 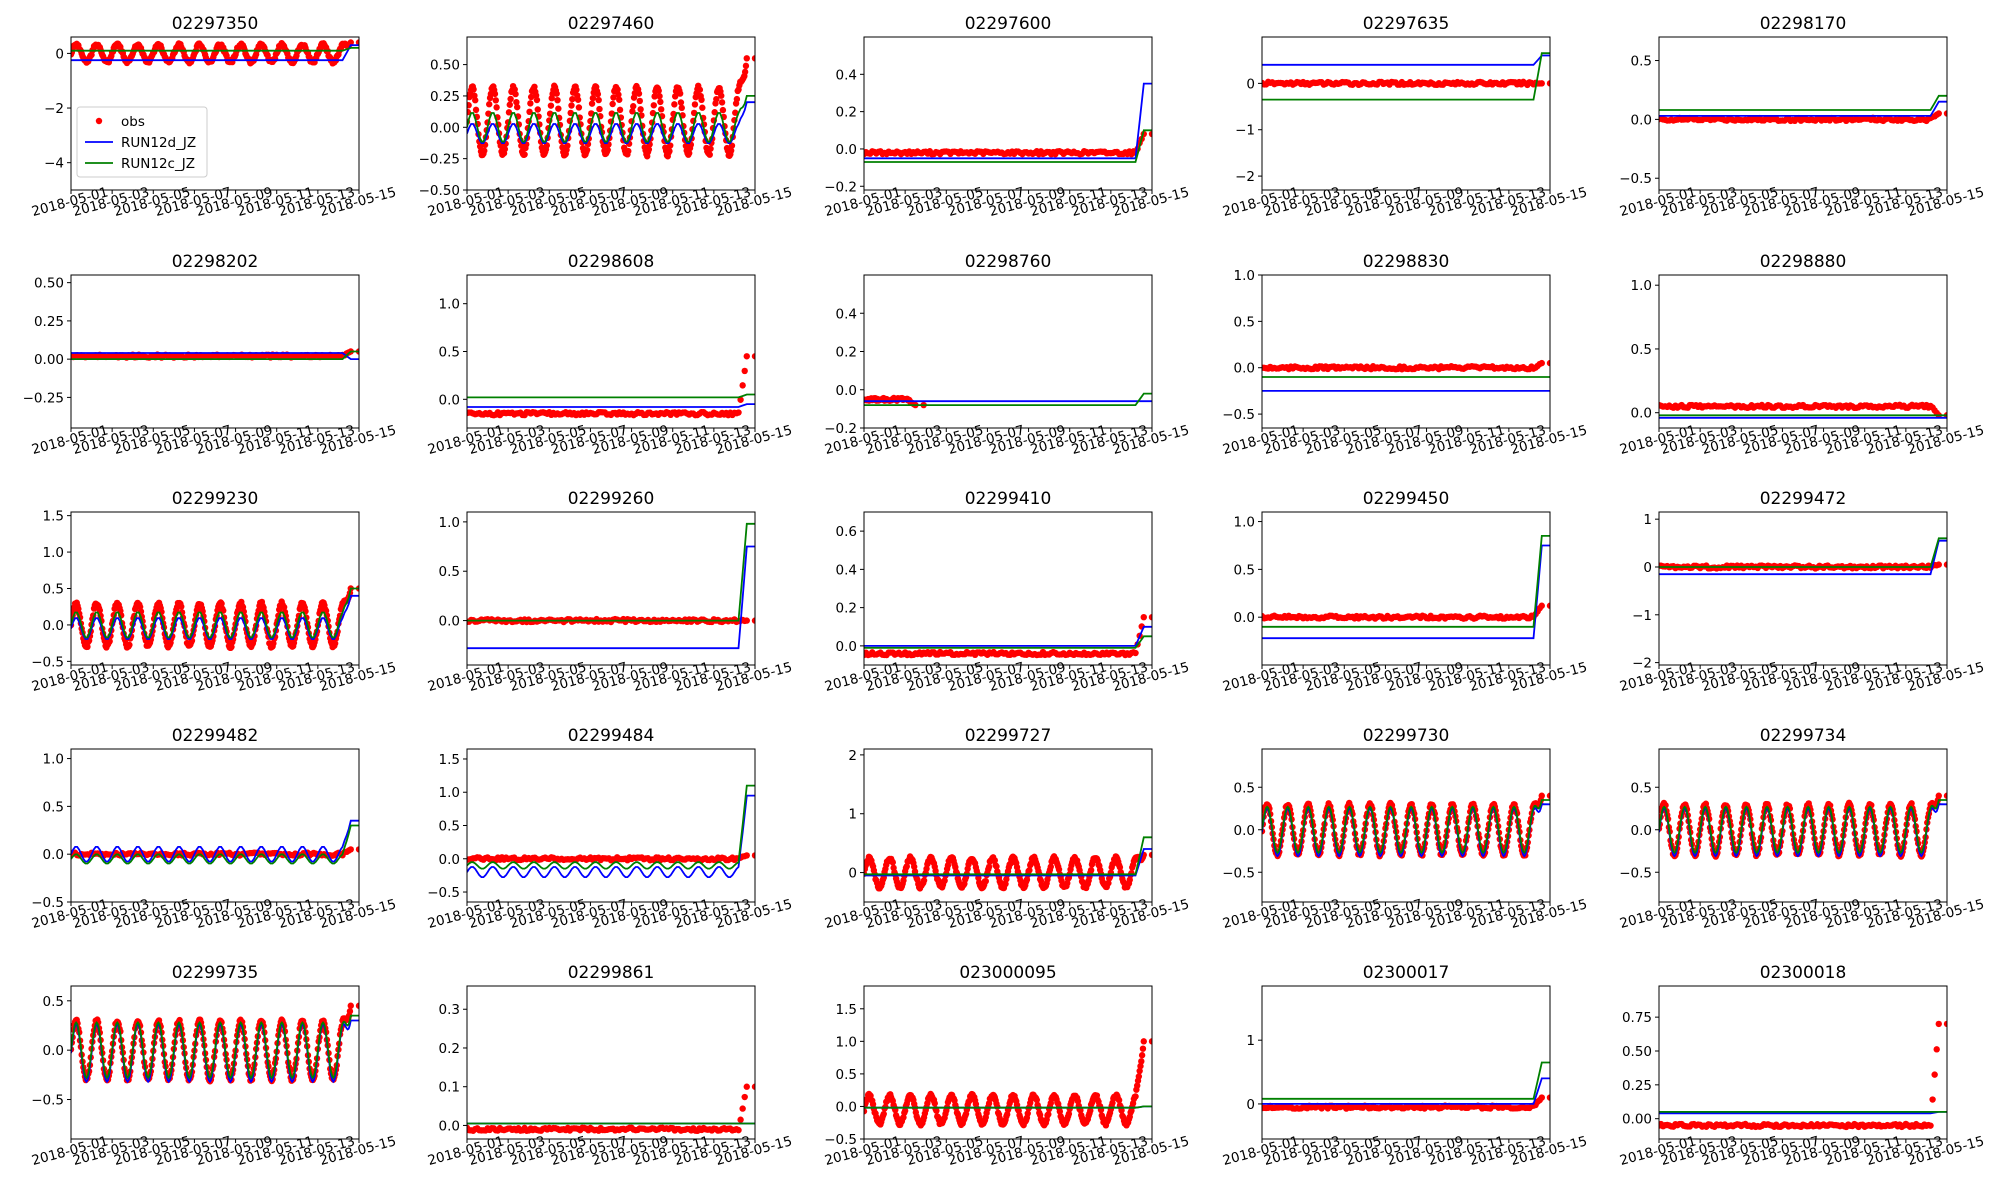 What do you see at coordinates (1803, 24) in the screenshot?
I see `subplot-title: 02298170` at bounding box center [1803, 24].